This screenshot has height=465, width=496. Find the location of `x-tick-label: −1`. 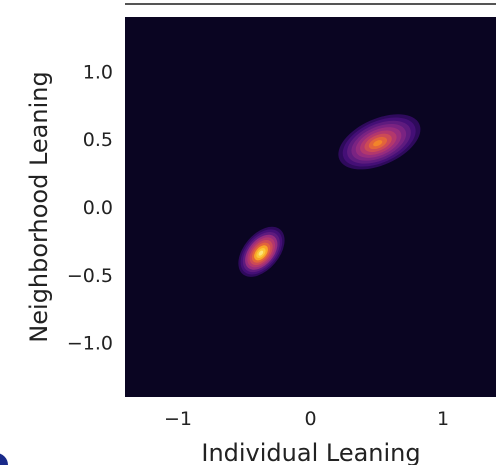

x-tick-label: −1 is located at coordinates (178, 419).